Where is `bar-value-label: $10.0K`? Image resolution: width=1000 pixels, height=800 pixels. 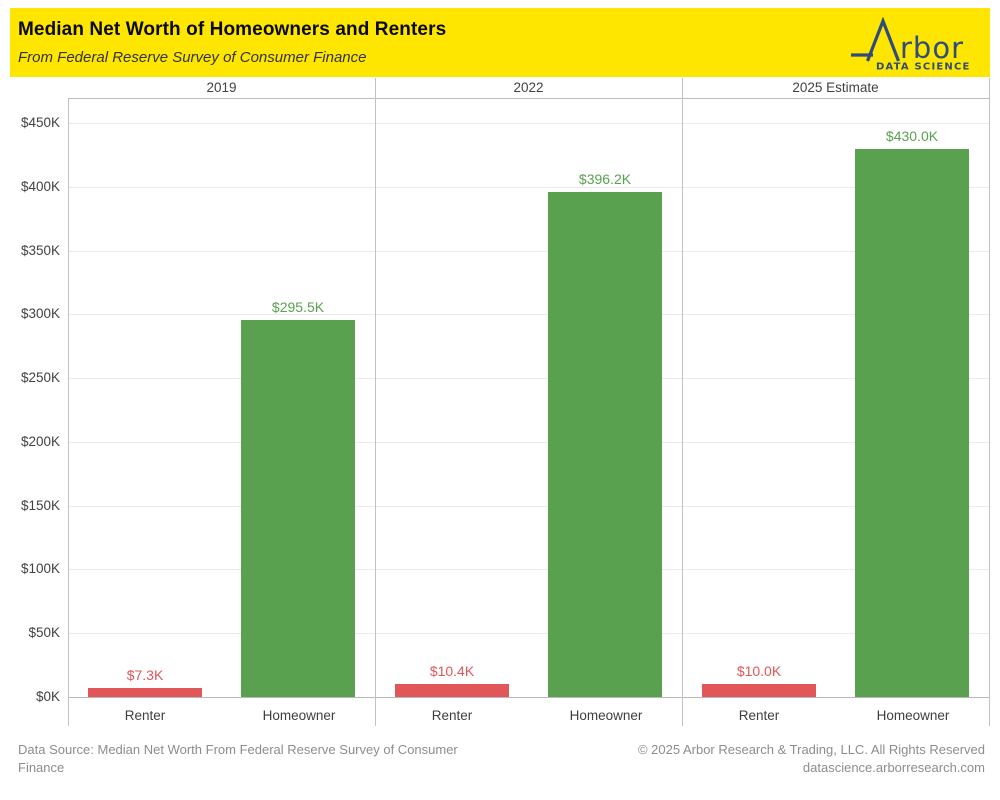 bar-value-label: $10.0K is located at coordinates (759, 671).